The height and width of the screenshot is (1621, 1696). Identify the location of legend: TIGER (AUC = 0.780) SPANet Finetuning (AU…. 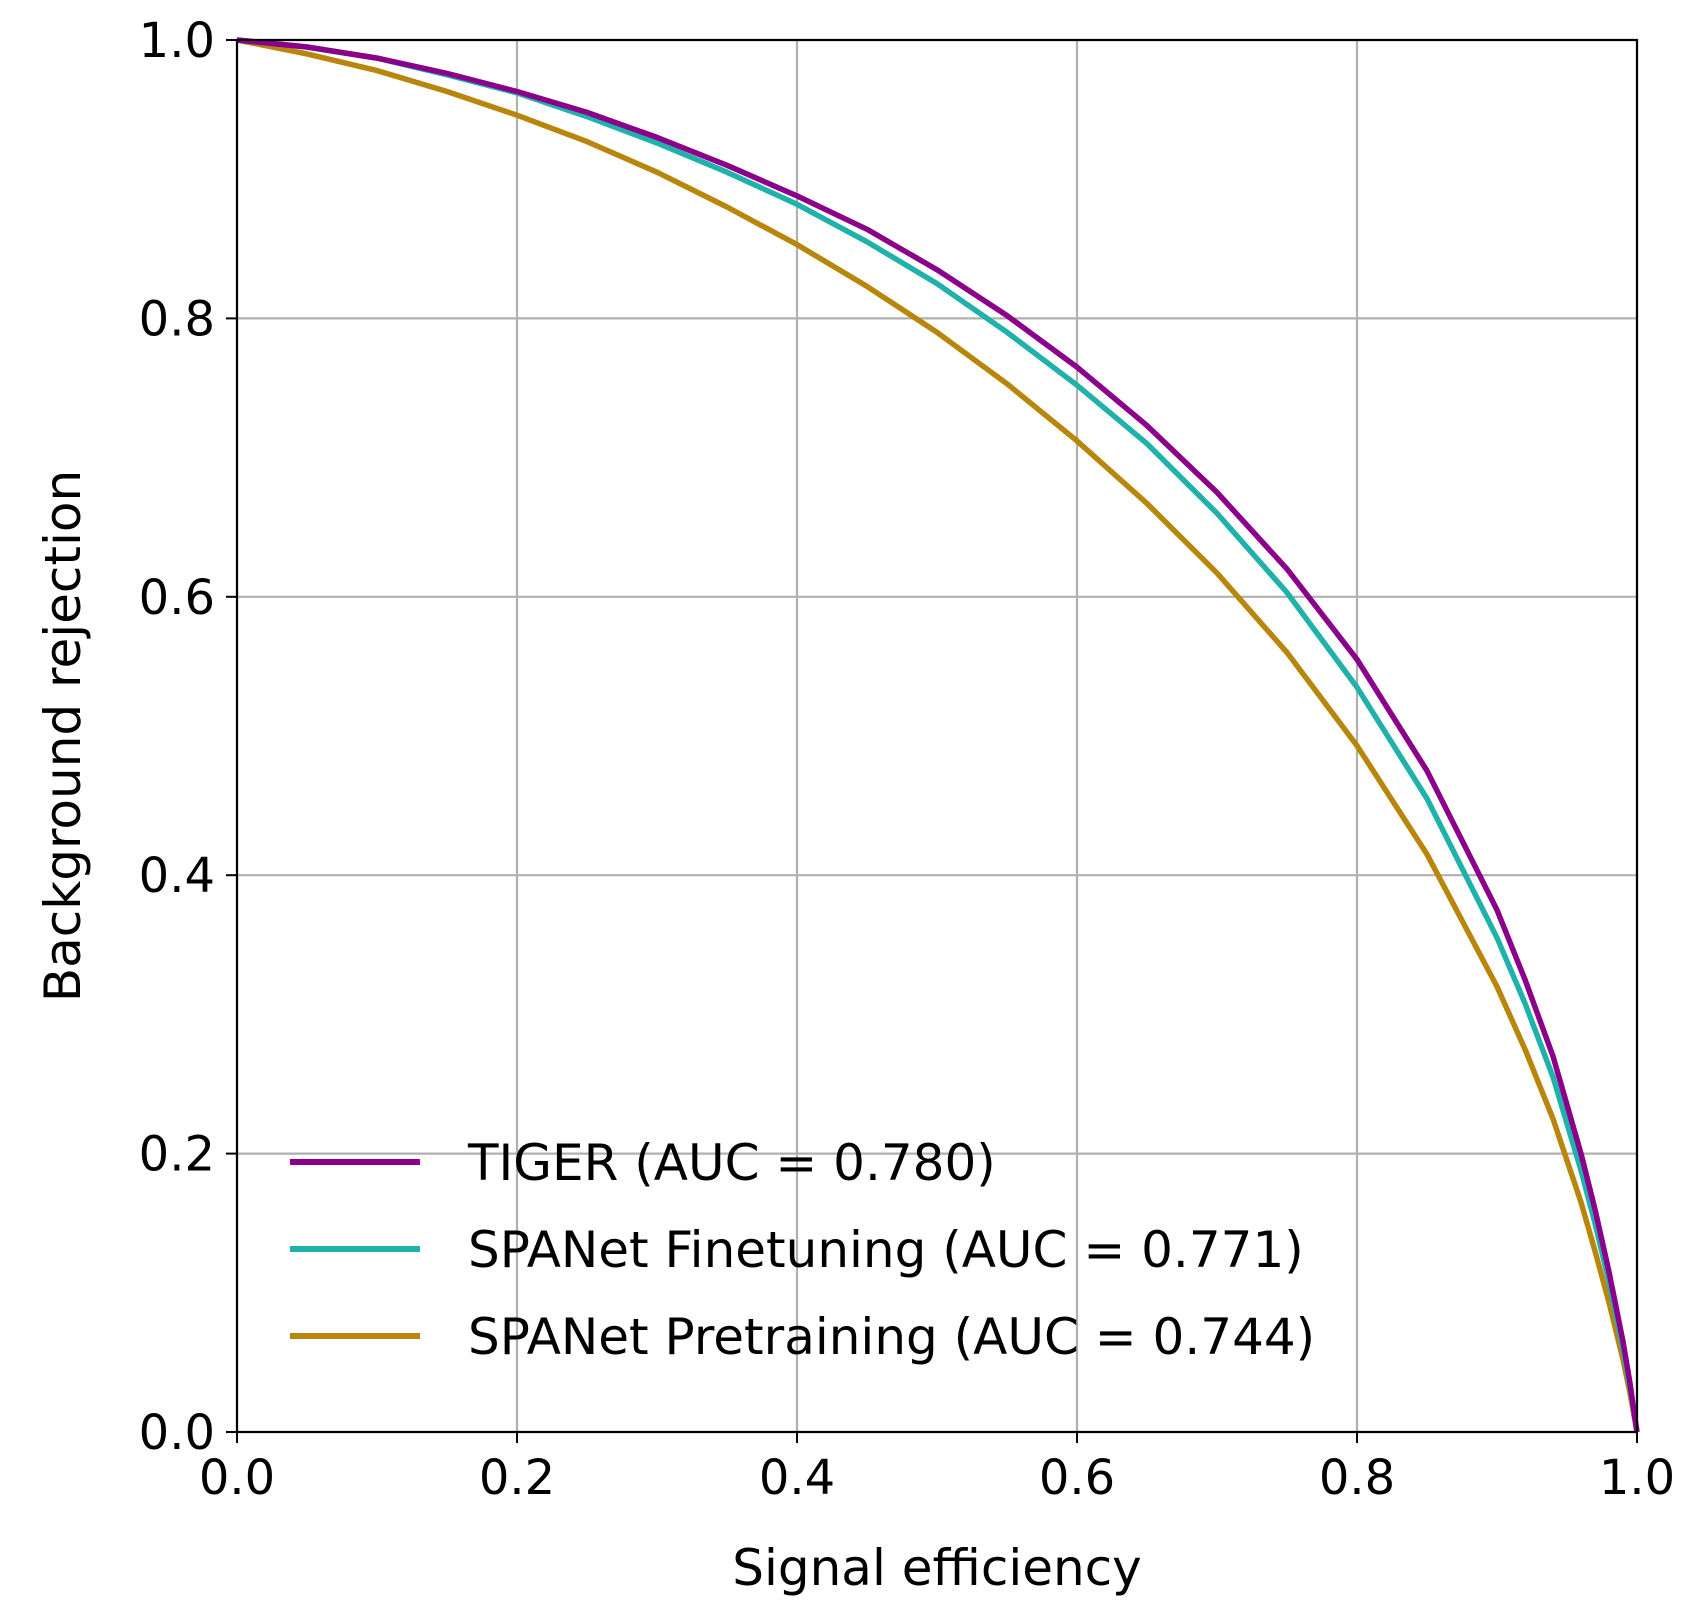
(802, 1250).